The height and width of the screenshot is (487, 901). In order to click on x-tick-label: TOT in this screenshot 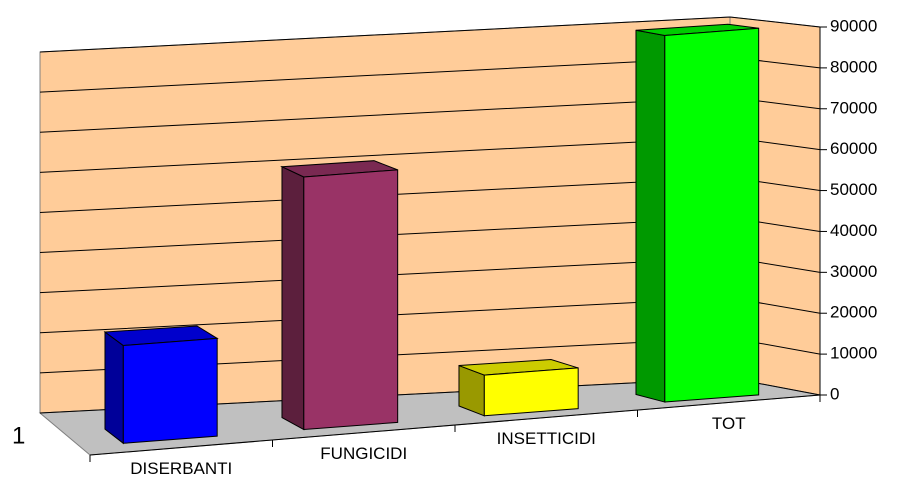, I will do `click(729, 423)`.